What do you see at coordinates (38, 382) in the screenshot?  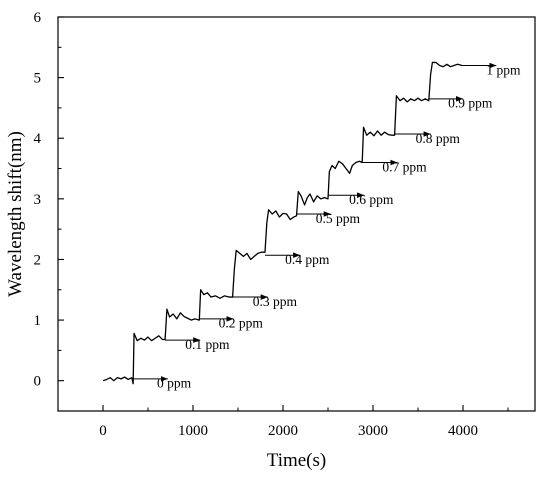 I see `y-tick-label: 0` at bounding box center [38, 382].